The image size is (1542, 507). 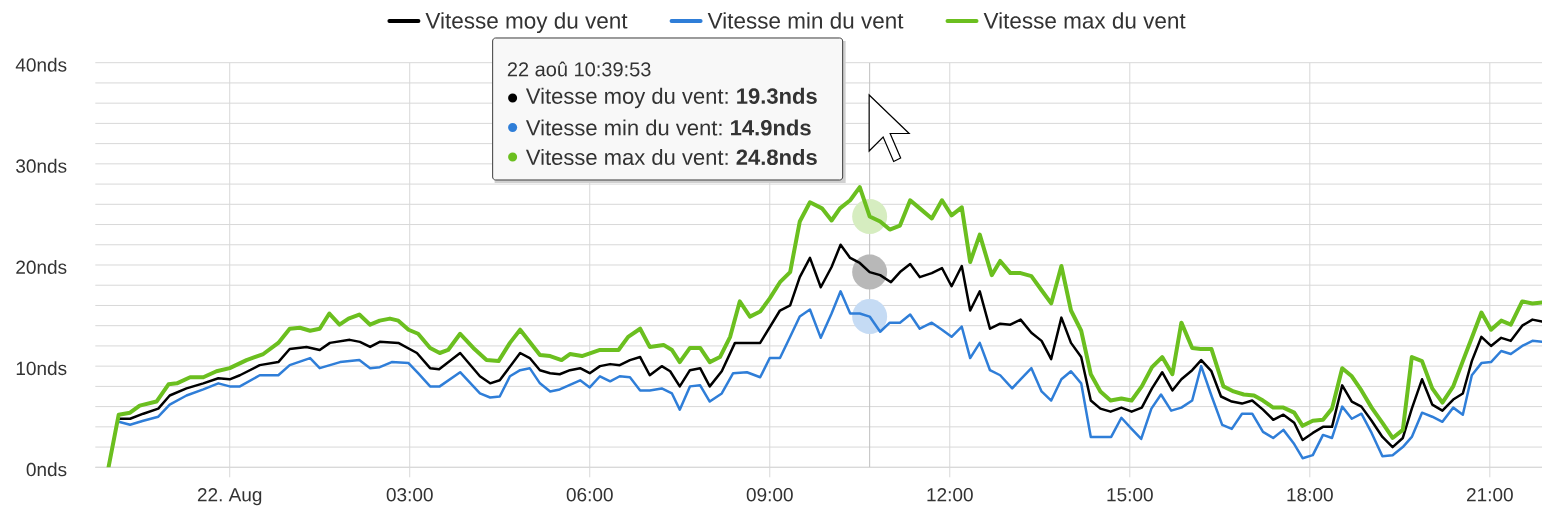 I want to click on annotation: Vitesse moy du vent: 19.3nds, so click(x=671, y=98).